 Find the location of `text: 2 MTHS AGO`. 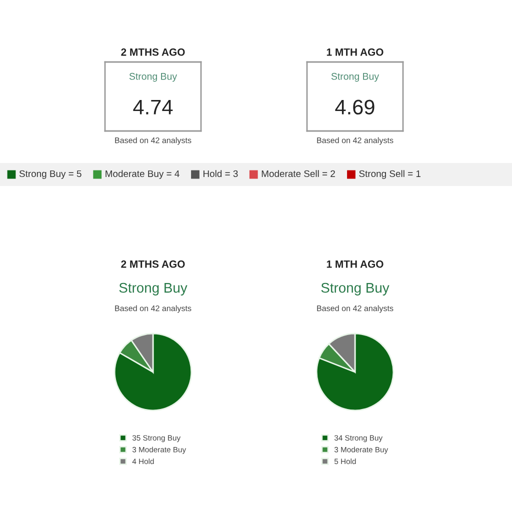

text: 2 MTHS AGO is located at coordinates (153, 52).